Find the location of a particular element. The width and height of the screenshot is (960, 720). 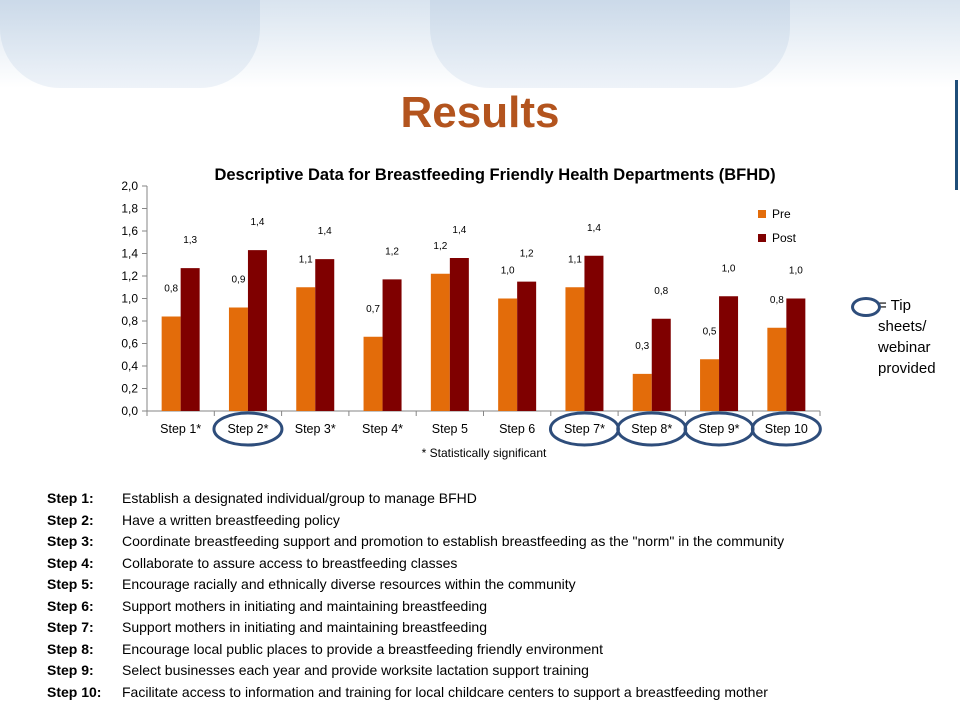

y-tick-label: 1,2 is located at coordinates (129, 276).